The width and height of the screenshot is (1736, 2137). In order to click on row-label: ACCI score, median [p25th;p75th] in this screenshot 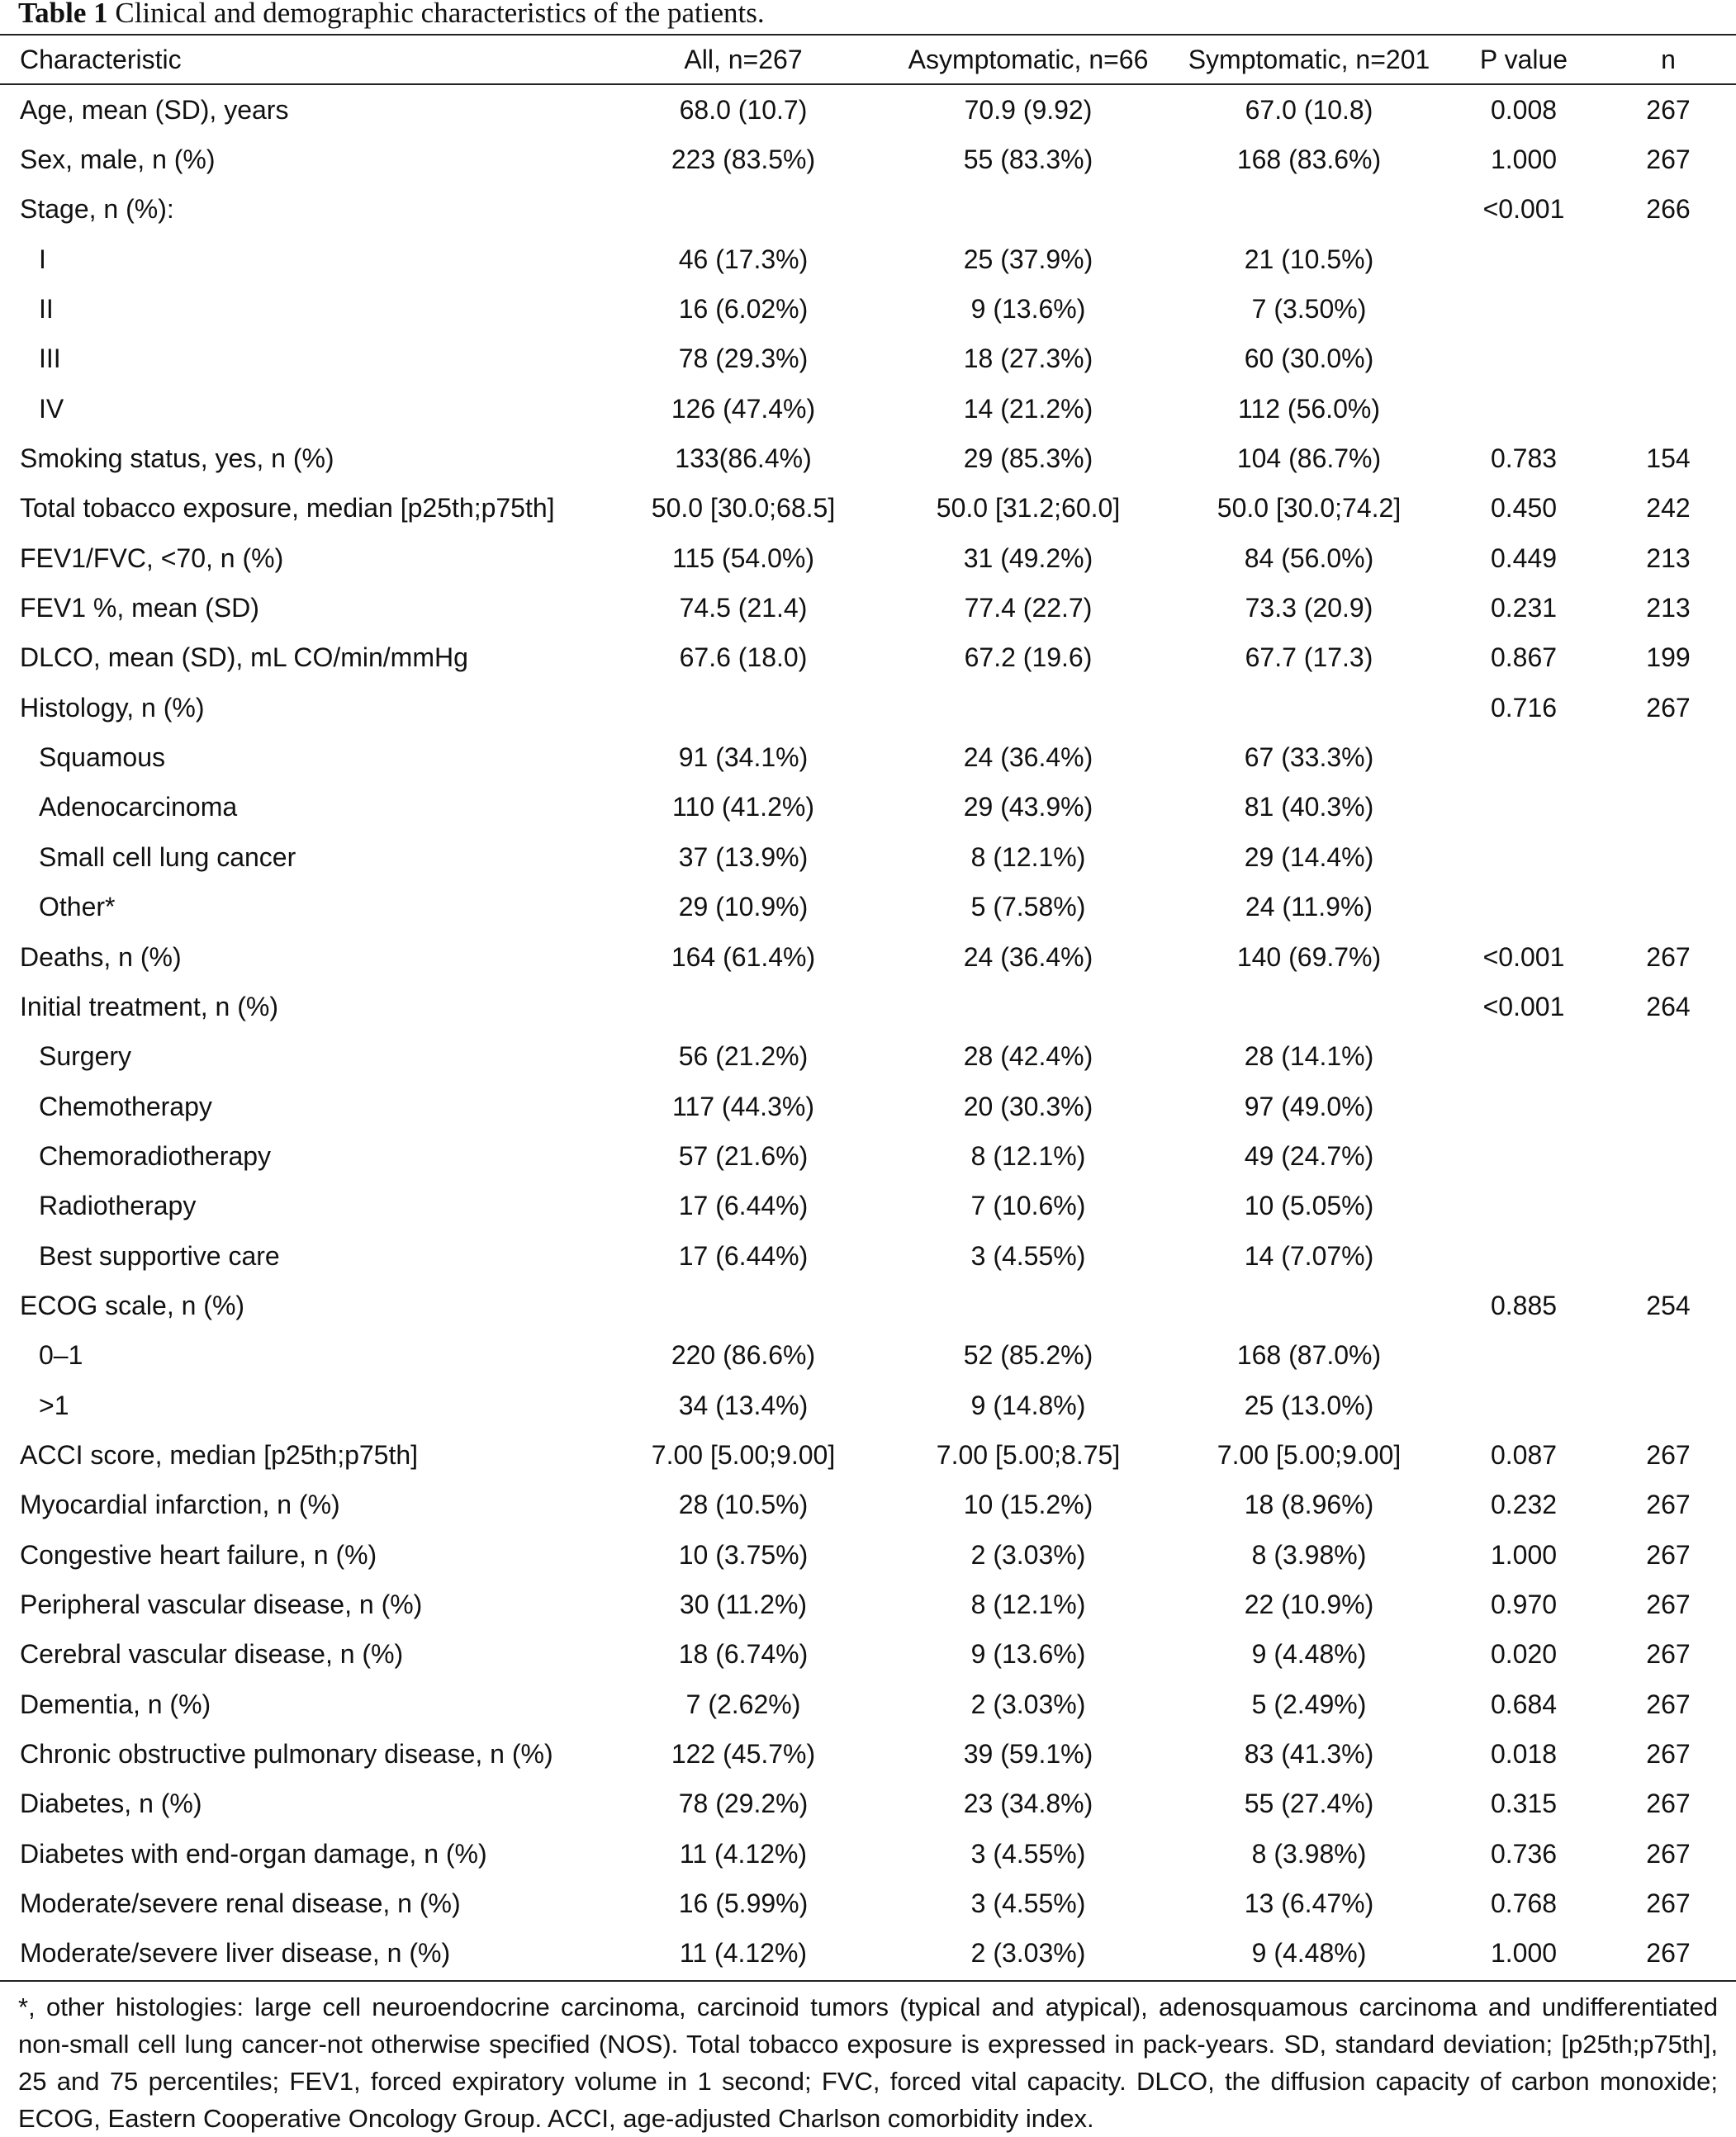, I will do `click(219, 1454)`.